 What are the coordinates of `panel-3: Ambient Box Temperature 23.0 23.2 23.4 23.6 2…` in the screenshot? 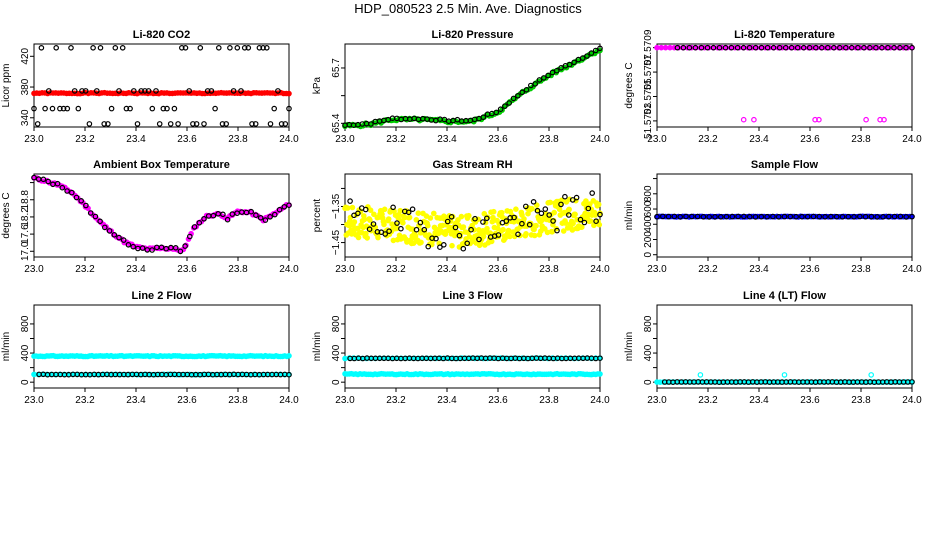 It's located at (150, 217).